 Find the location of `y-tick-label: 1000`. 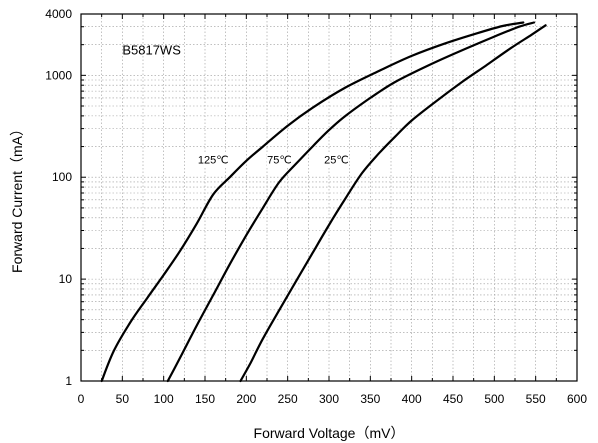

y-tick-label: 1000 is located at coordinates (58, 75).